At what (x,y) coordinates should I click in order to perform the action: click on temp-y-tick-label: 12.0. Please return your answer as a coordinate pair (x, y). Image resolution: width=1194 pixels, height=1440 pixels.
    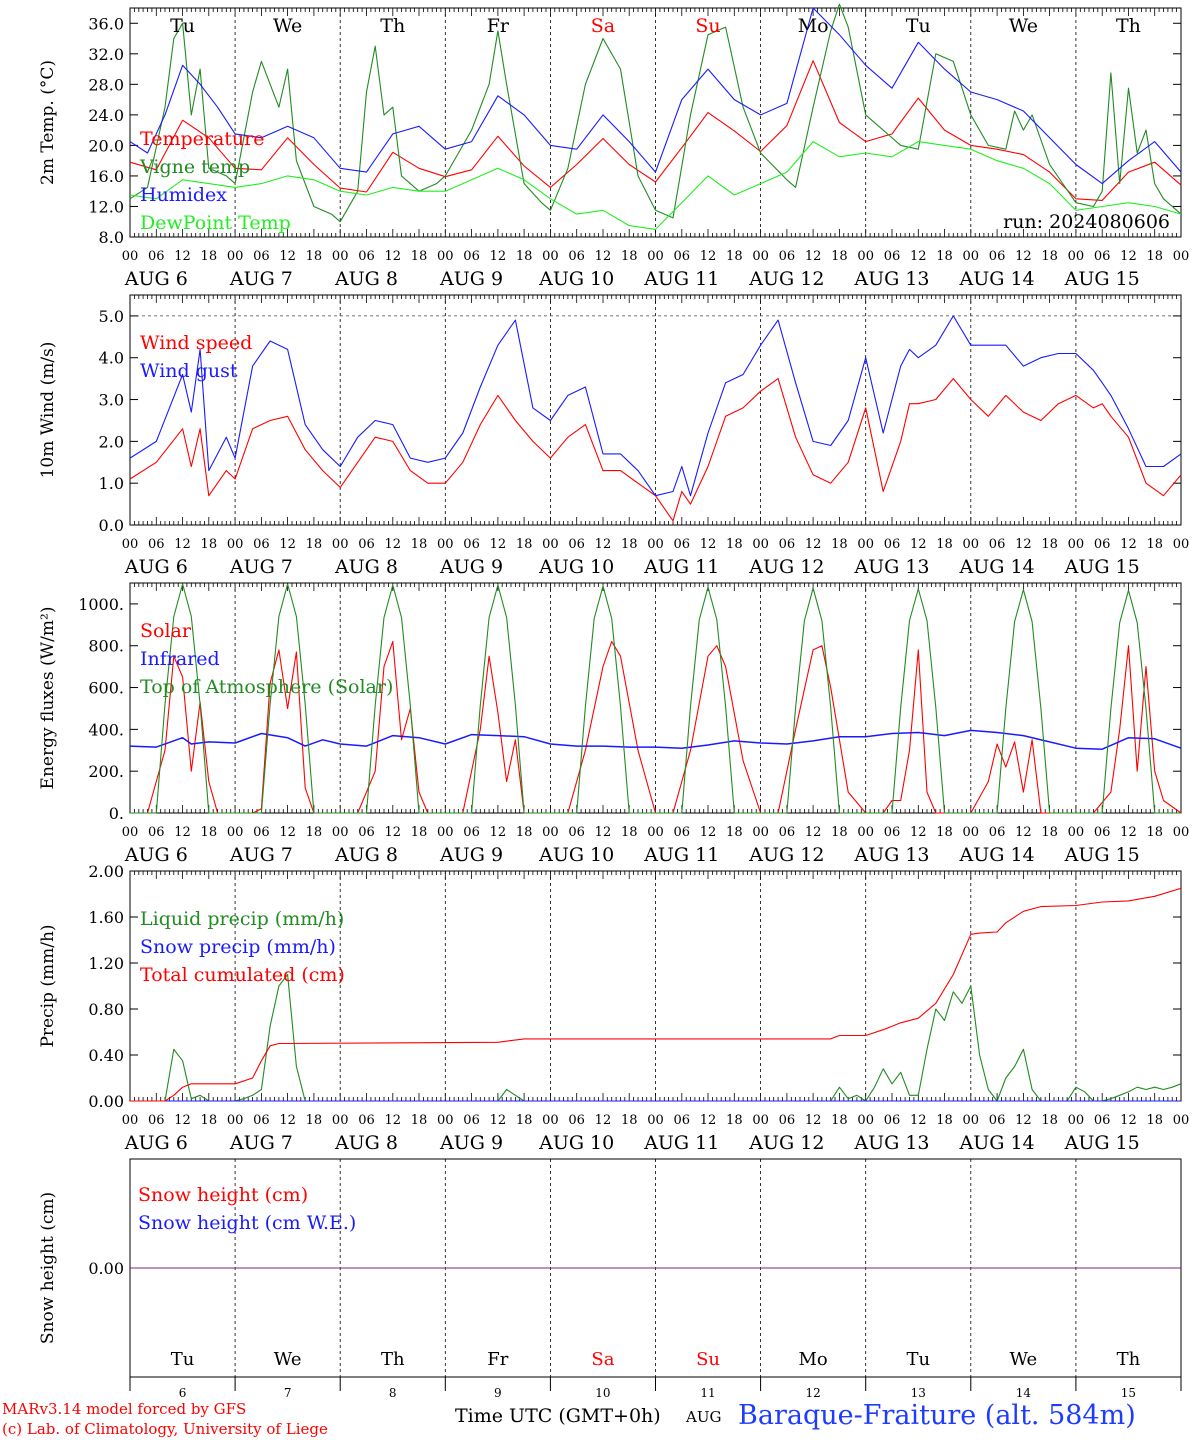
    Looking at the image, I should click on (106, 206).